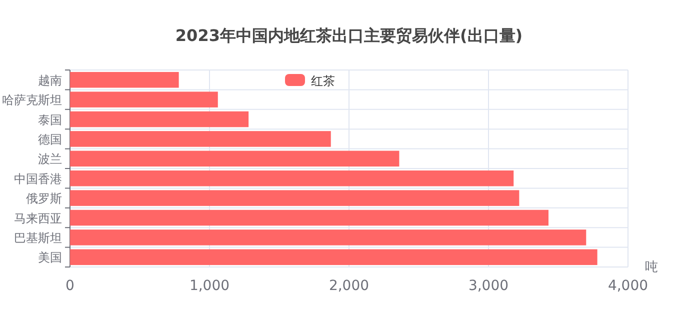 This screenshot has width=698, height=311. Describe the element at coordinates (38, 179) in the screenshot. I see `y-tick-label: 中国香港` at that location.